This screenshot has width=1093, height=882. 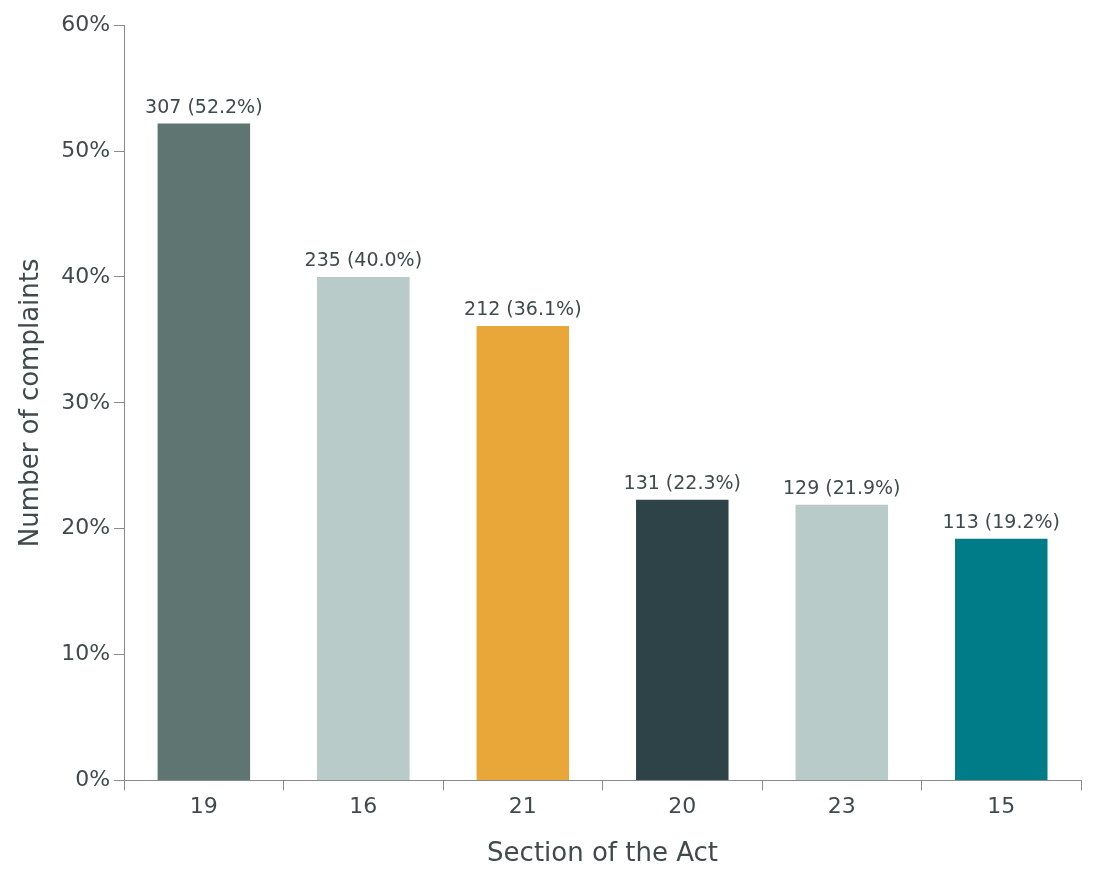 What do you see at coordinates (523, 308) in the screenshot?
I see `data-label: 212 (36.1%)` at bounding box center [523, 308].